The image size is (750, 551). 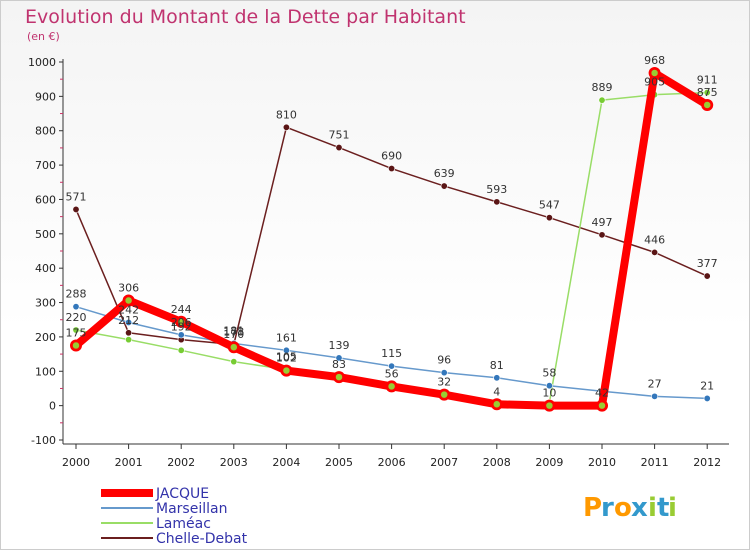 What do you see at coordinates (76, 294) in the screenshot?
I see `data-label: 288` at bounding box center [76, 294].